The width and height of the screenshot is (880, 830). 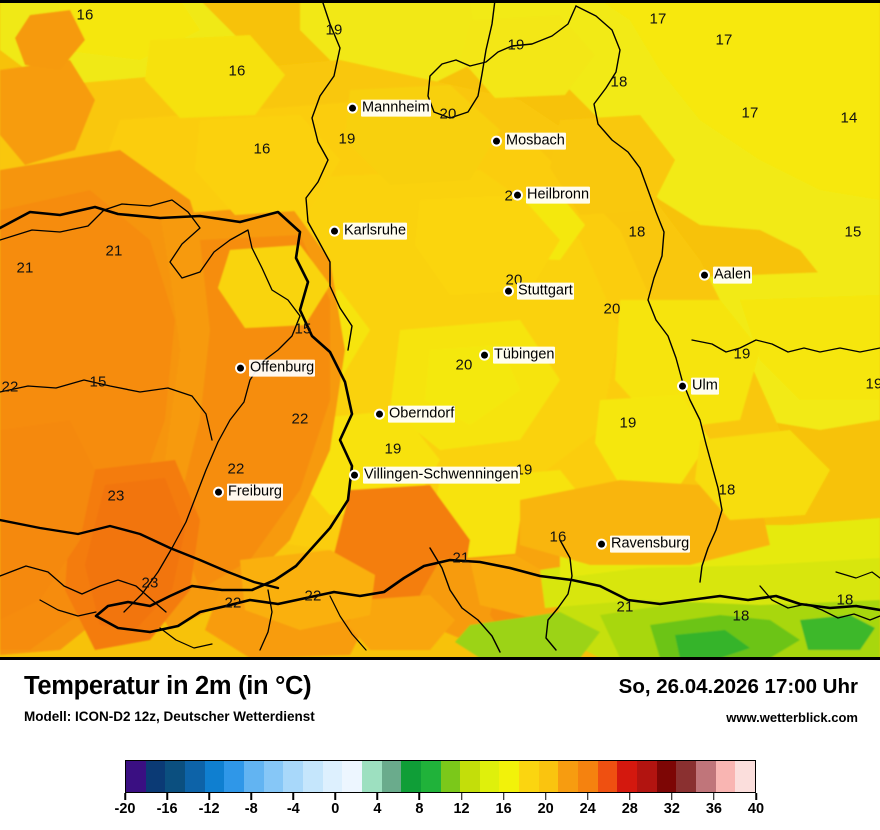 I want to click on colorbar: -20 -16 -12 -8 -4 0 4 8 12 16 20 24 28 32 36 40, so click(x=439, y=788).